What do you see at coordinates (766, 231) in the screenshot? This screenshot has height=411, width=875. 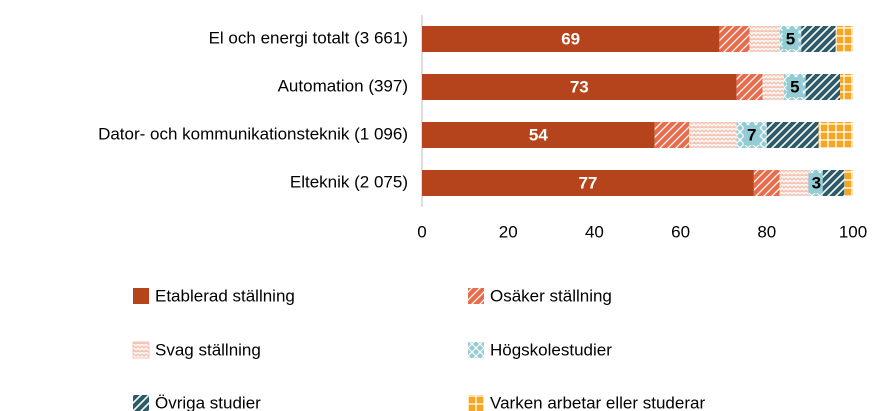 I see `x-tick-label: 80` at bounding box center [766, 231].